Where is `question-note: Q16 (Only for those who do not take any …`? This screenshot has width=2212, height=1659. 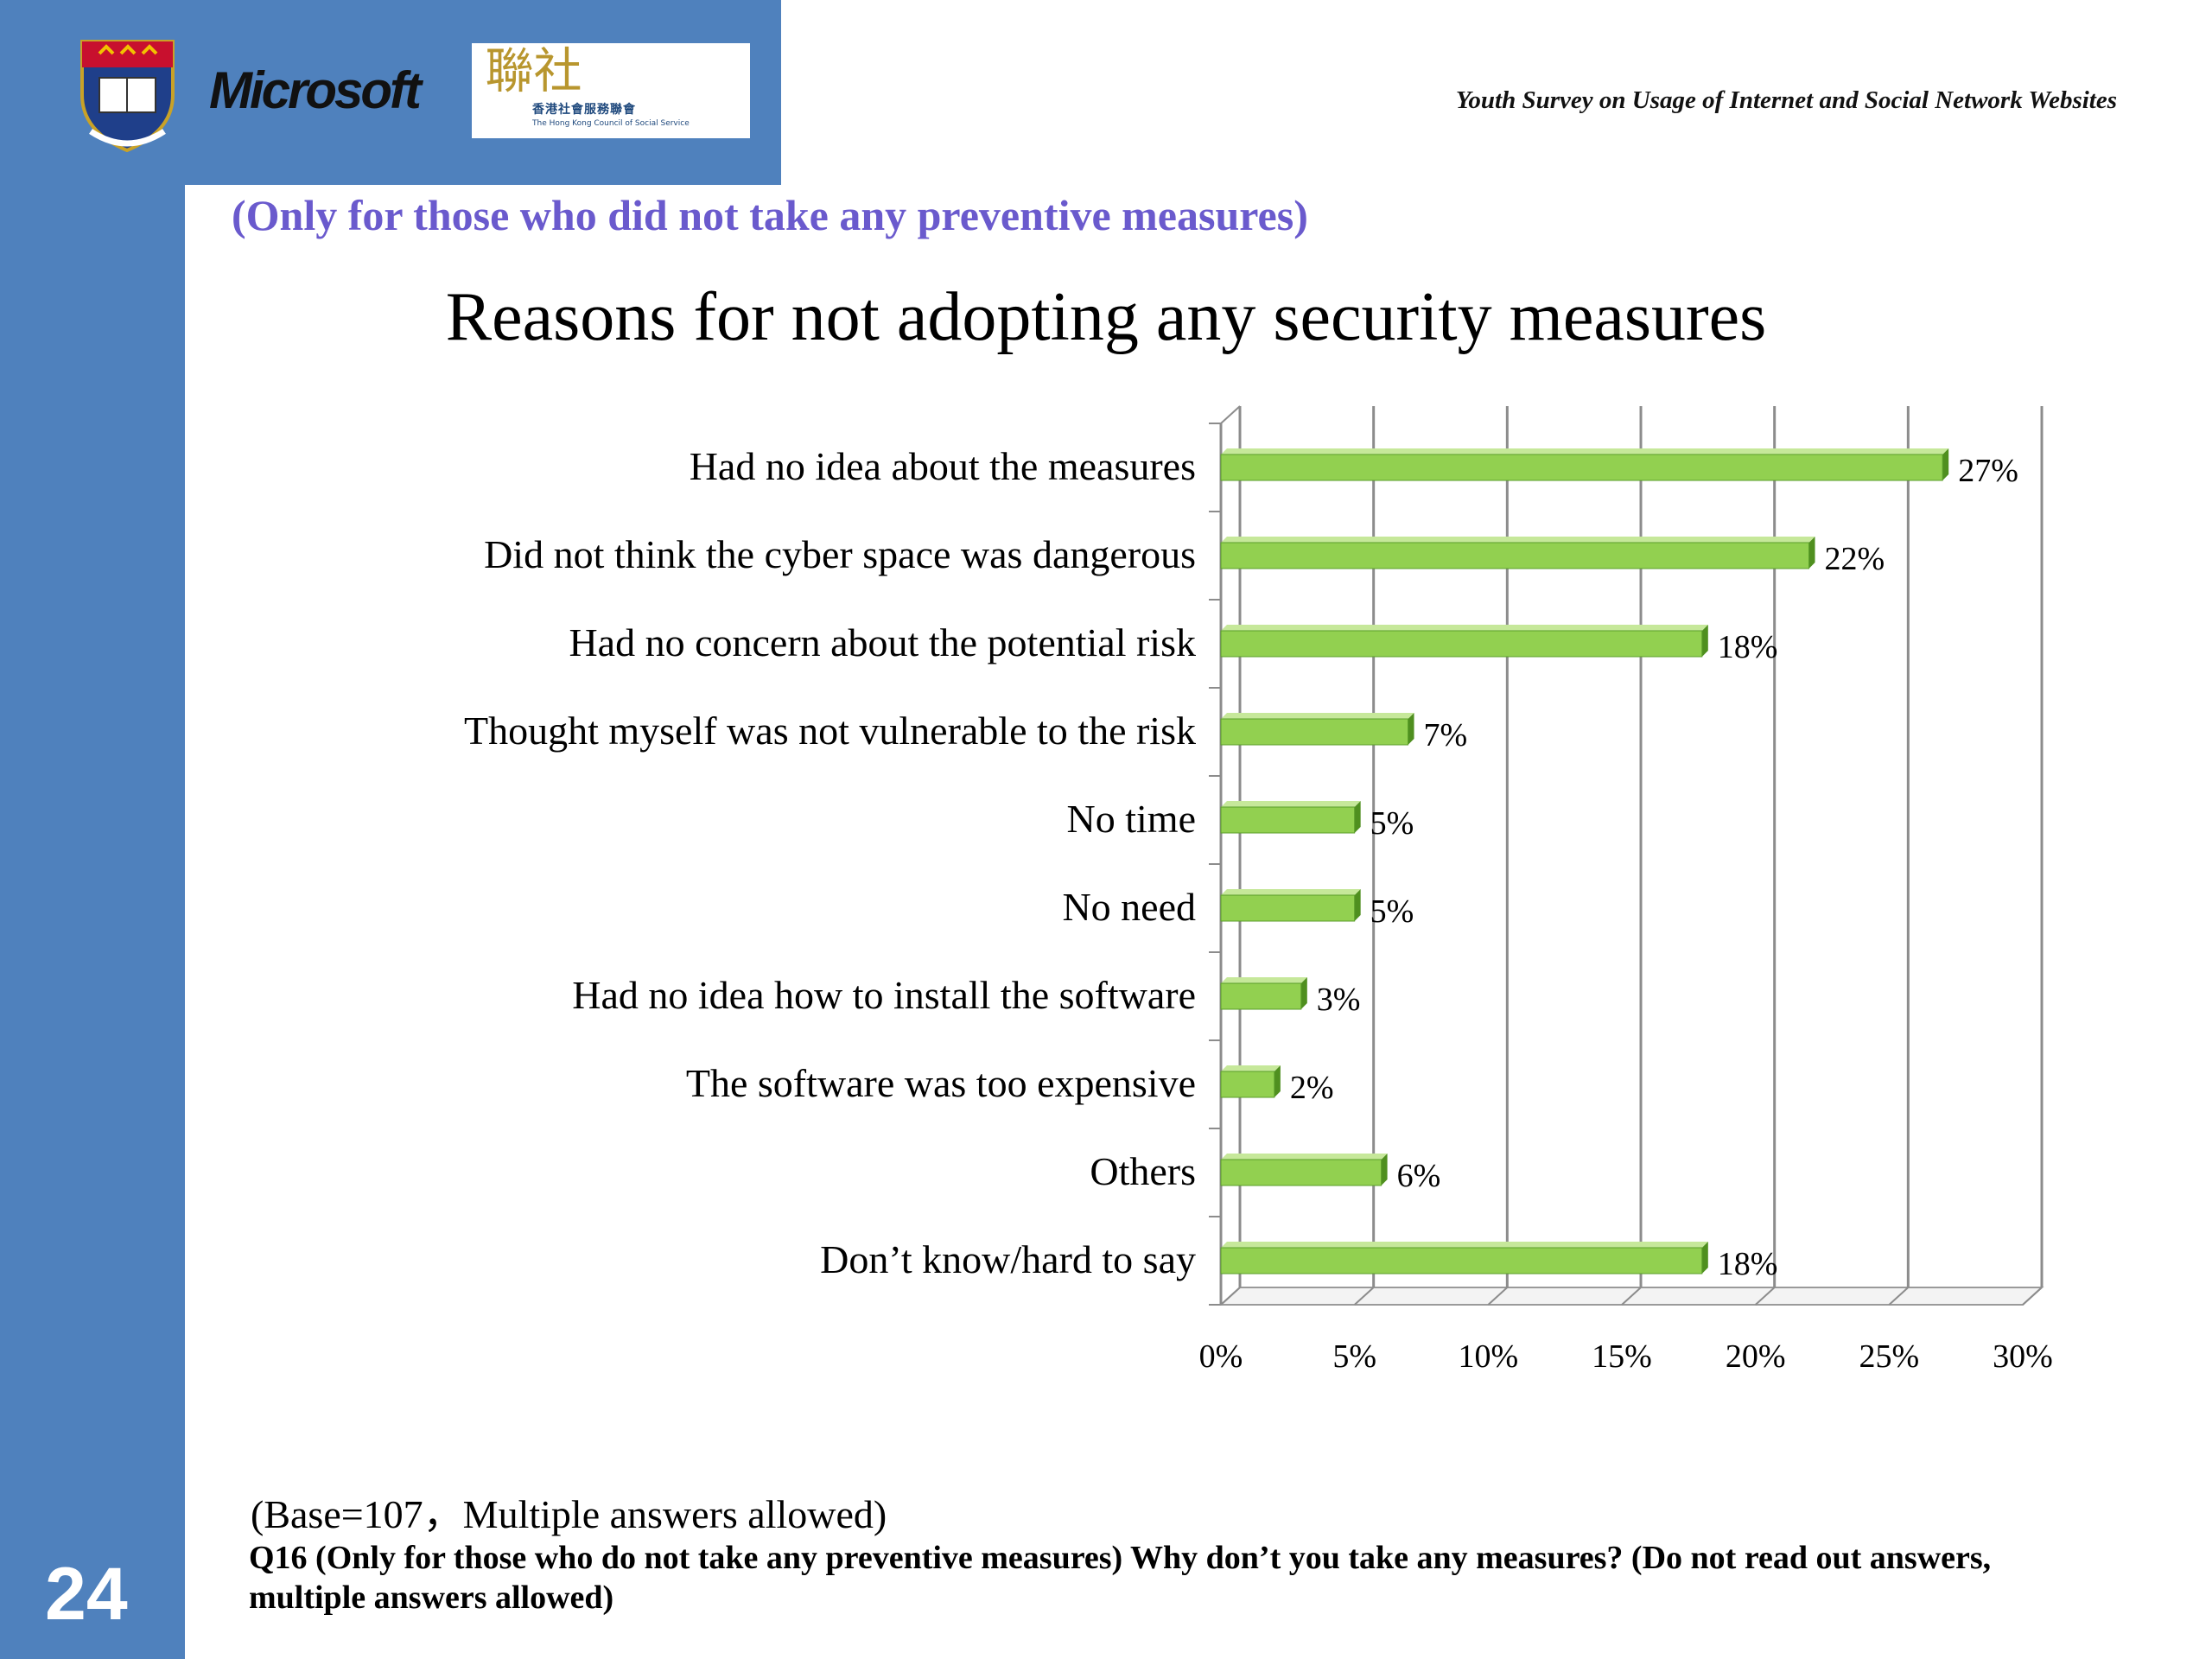
question-note: Q16 (Only for those who do not take any … is located at coordinates (1120, 1578).